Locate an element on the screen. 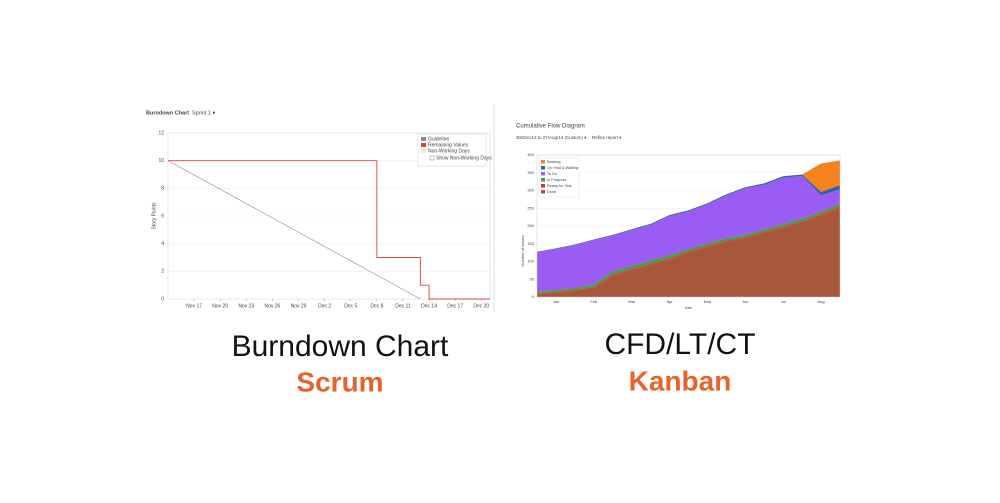 The image size is (1000, 503). x-tick-label: Dec 5 is located at coordinates (350, 306).